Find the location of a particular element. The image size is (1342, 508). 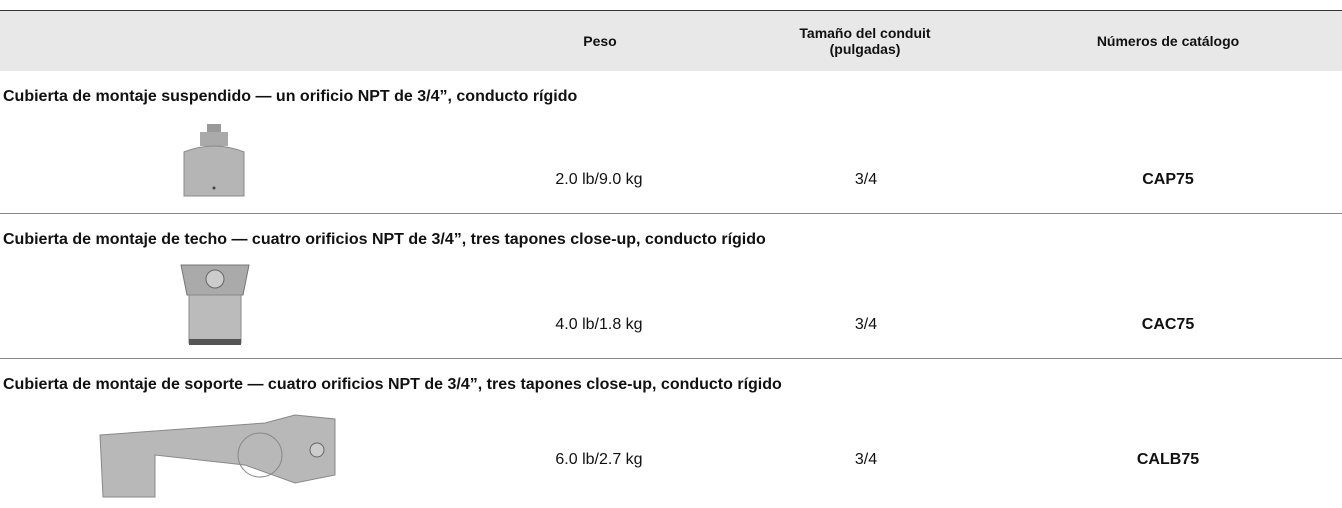

weight: 6.0 lb/2.7 kg is located at coordinates (599, 459).